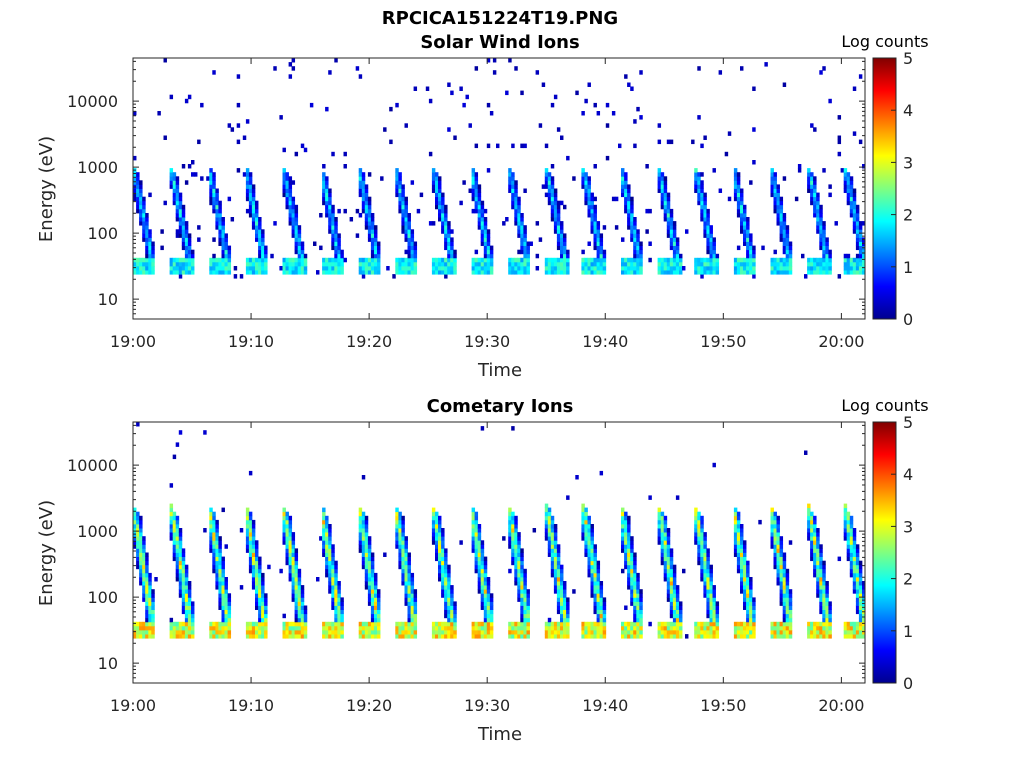 The image size is (1024, 772). What do you see at coordinates (487, 341) in the screenshot?
I see `x-tick-label: 19:30` at bounding box center [487, 341].